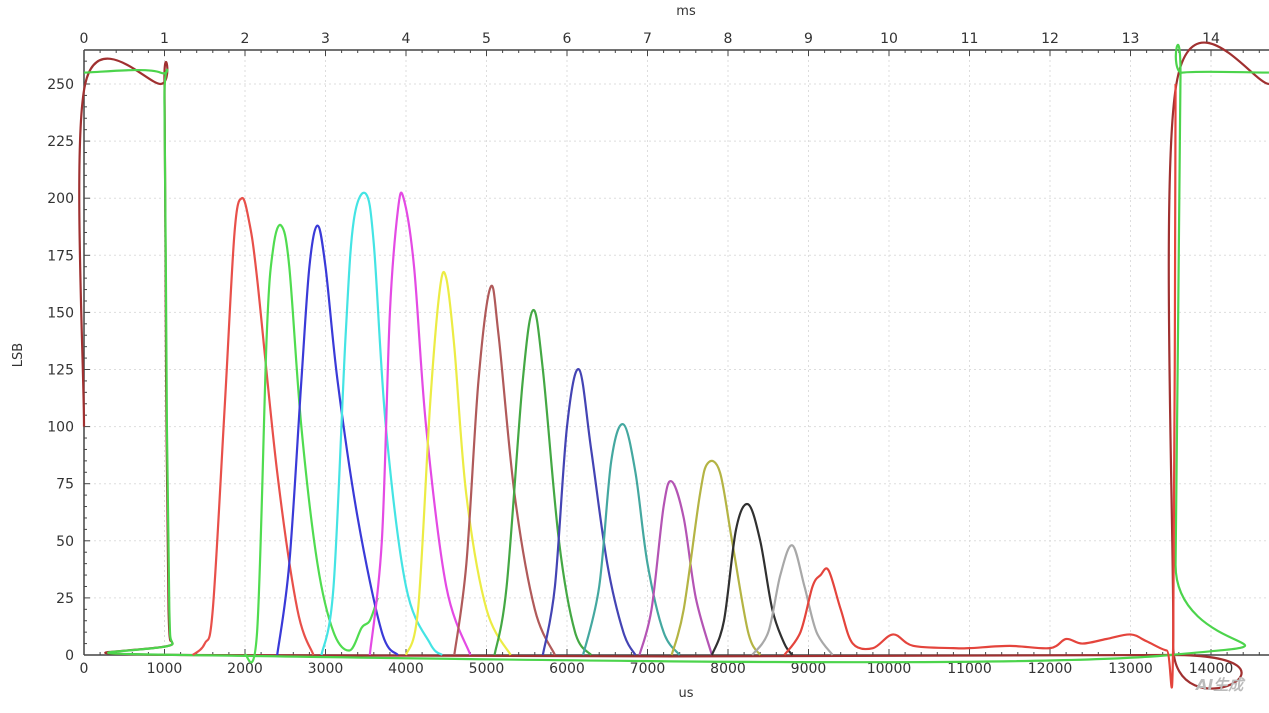 Image resolution: width=1269 pixels, height=713 pixels. What do you see at coordinates (60, 256) in the screenshot?
I see `y-tick-label: 175` at bounding box center [60, 256].